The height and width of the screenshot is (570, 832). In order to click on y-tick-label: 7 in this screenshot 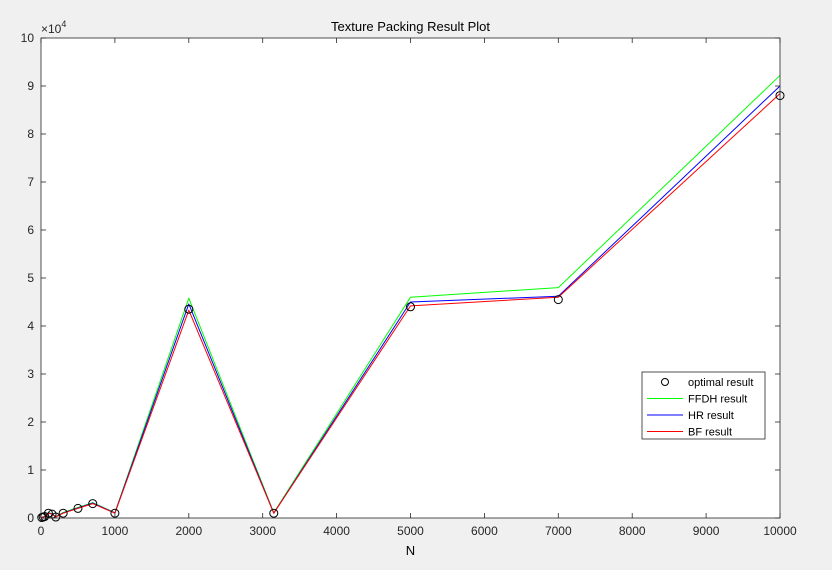, I will do `click(30, 182)`.